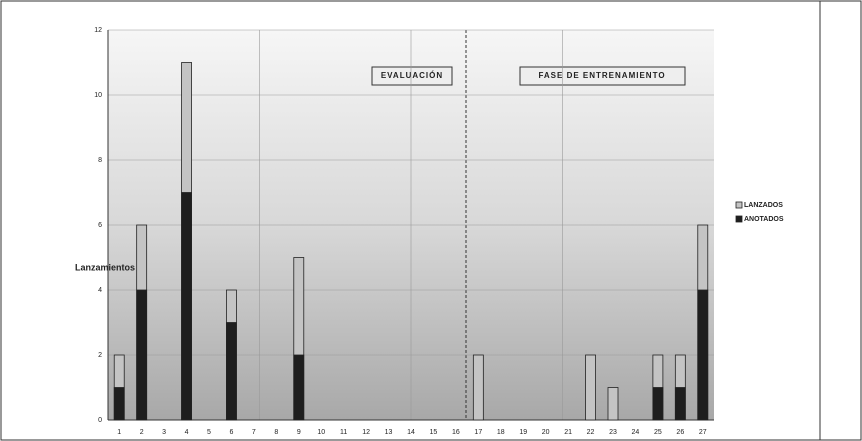 Image resolution: width=862 pixels, height=441 pixels. Describe the element at coordinates (209, 432) in the screenshot. I see `x-tick-label: 5` at that location.